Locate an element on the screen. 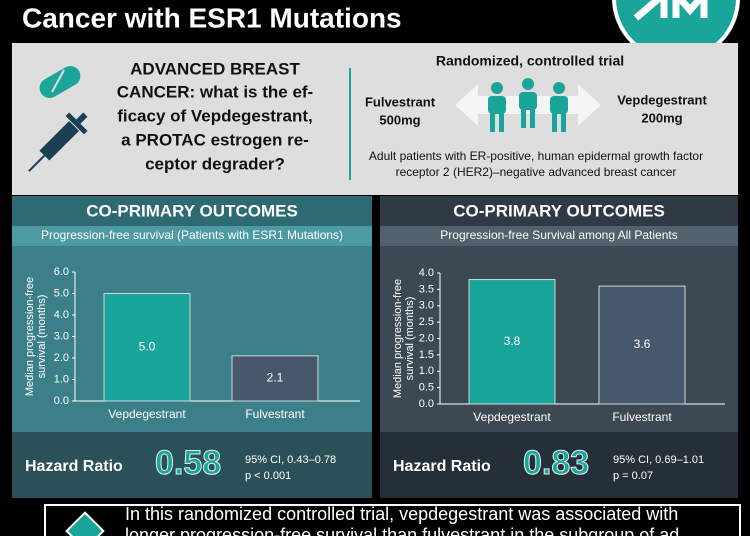 The height and width of the screenshot is (536, 750). pill-icon is located at coordinates (60, 82).